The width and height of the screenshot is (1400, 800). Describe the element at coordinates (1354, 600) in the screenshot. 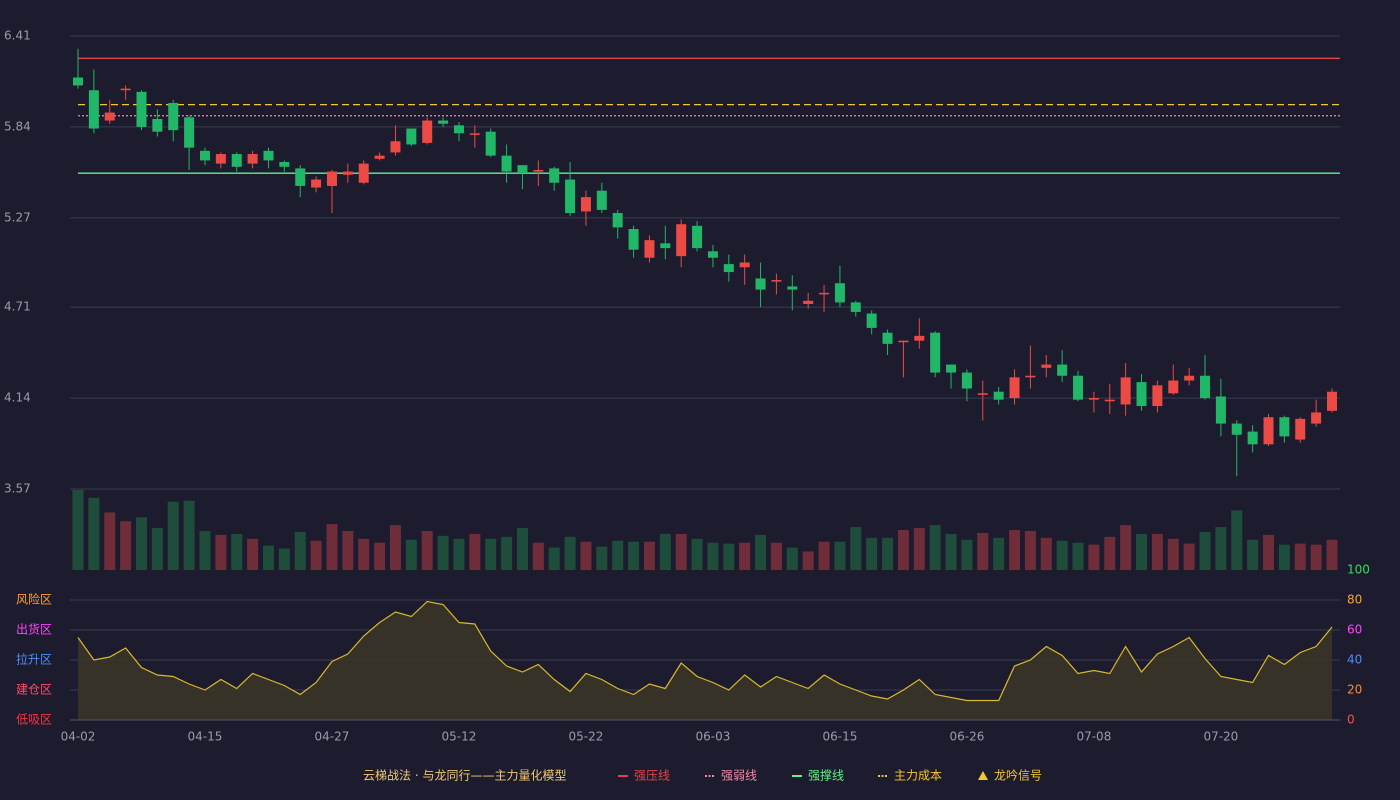

I see `y2-tick-label: 80` at that location.